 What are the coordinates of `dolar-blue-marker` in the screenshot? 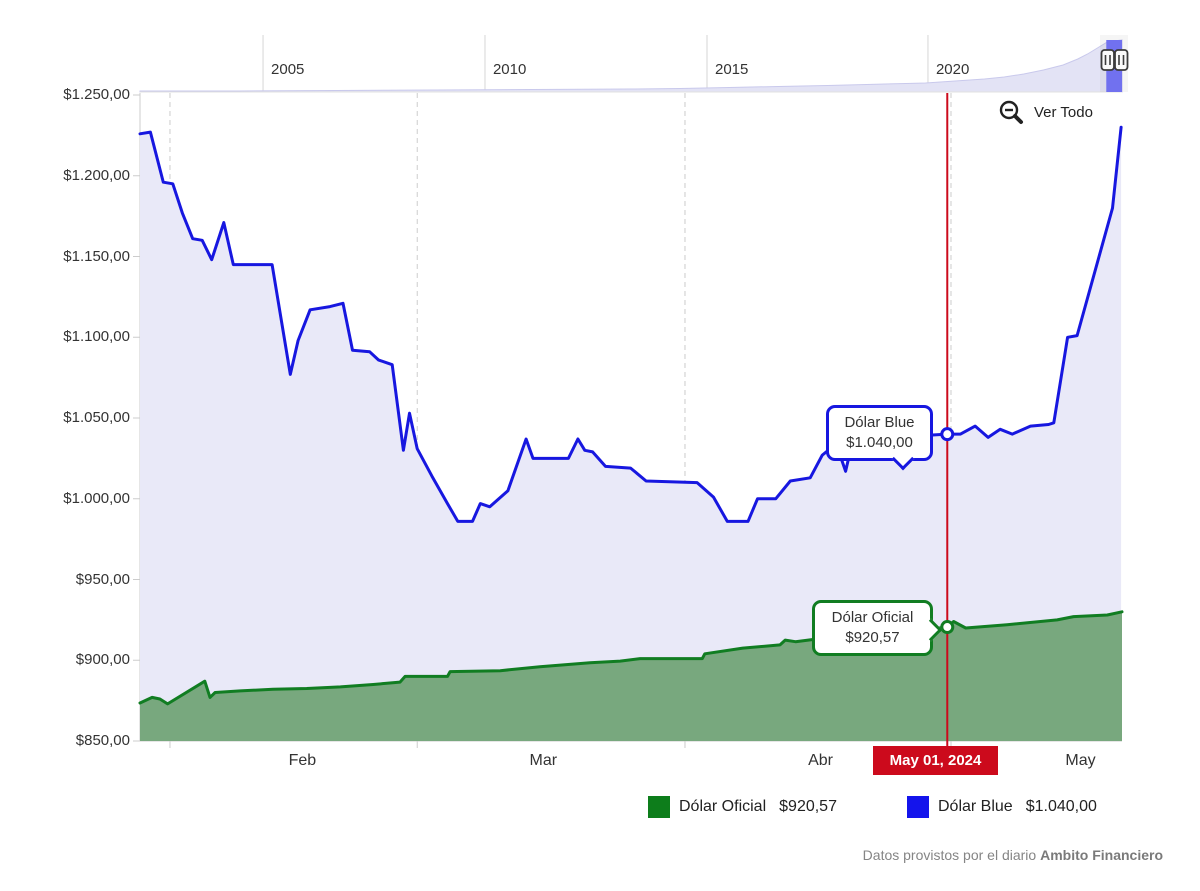 It's located at (947, 434).